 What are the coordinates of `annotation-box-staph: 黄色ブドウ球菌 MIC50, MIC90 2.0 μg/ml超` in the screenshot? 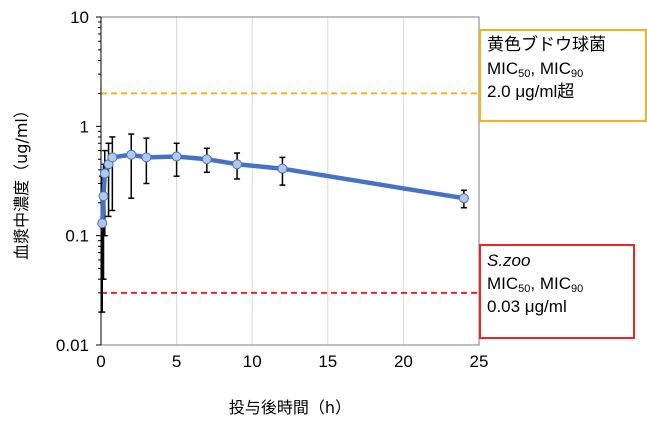 It's located at (563, 75).